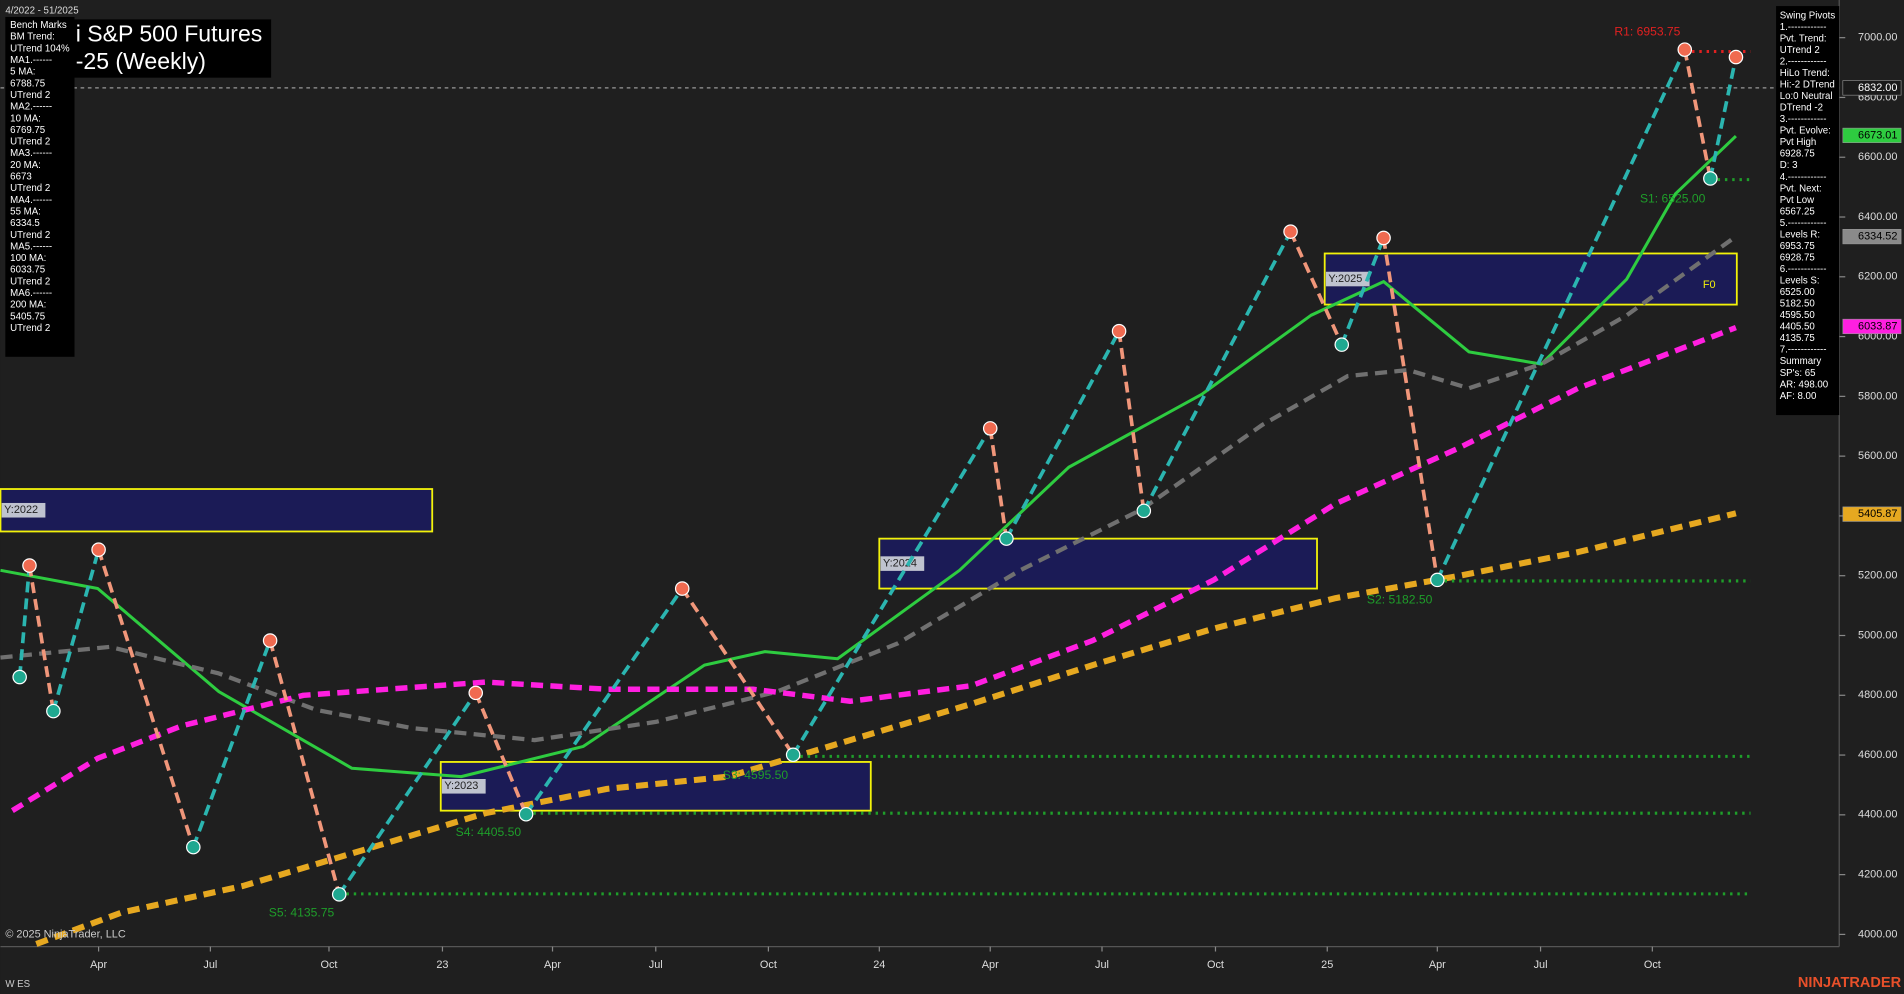  I want to click on year-label: Y:2025, so click(1345, 279).